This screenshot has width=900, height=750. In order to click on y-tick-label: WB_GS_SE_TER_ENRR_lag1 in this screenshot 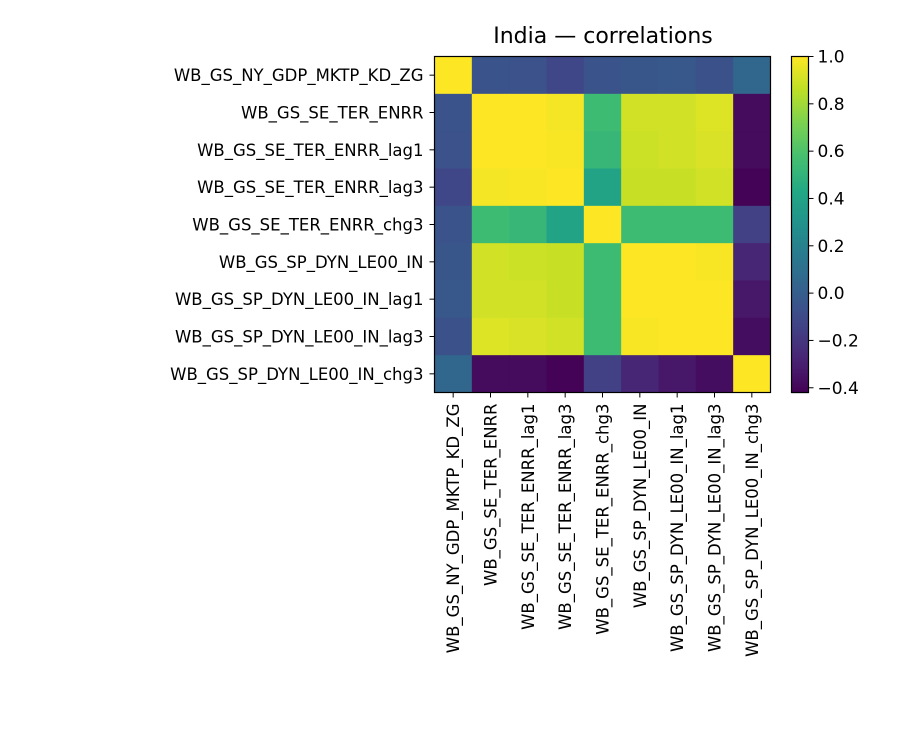, I will do `click(310, 151)`.